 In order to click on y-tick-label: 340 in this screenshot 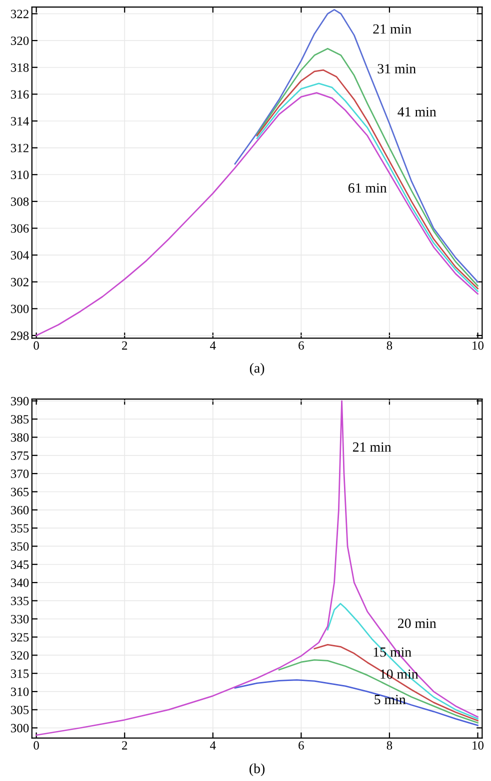, I will do `click(19, 583)`.